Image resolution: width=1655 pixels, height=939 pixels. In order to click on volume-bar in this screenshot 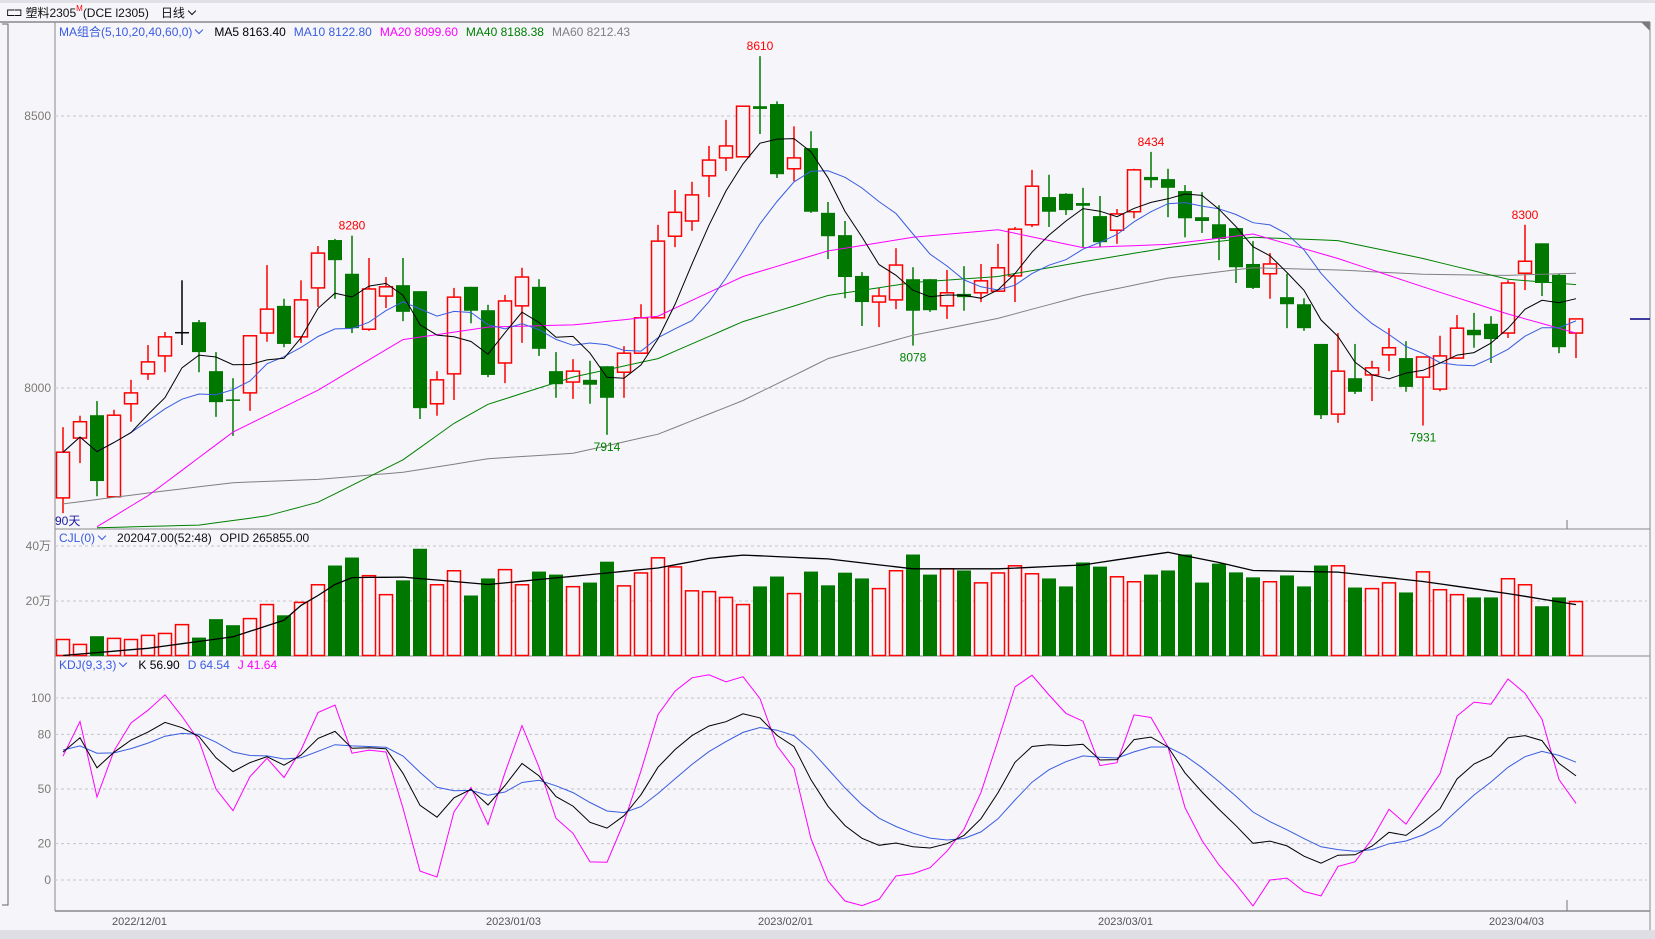, I will do `click(1559, 626)`.